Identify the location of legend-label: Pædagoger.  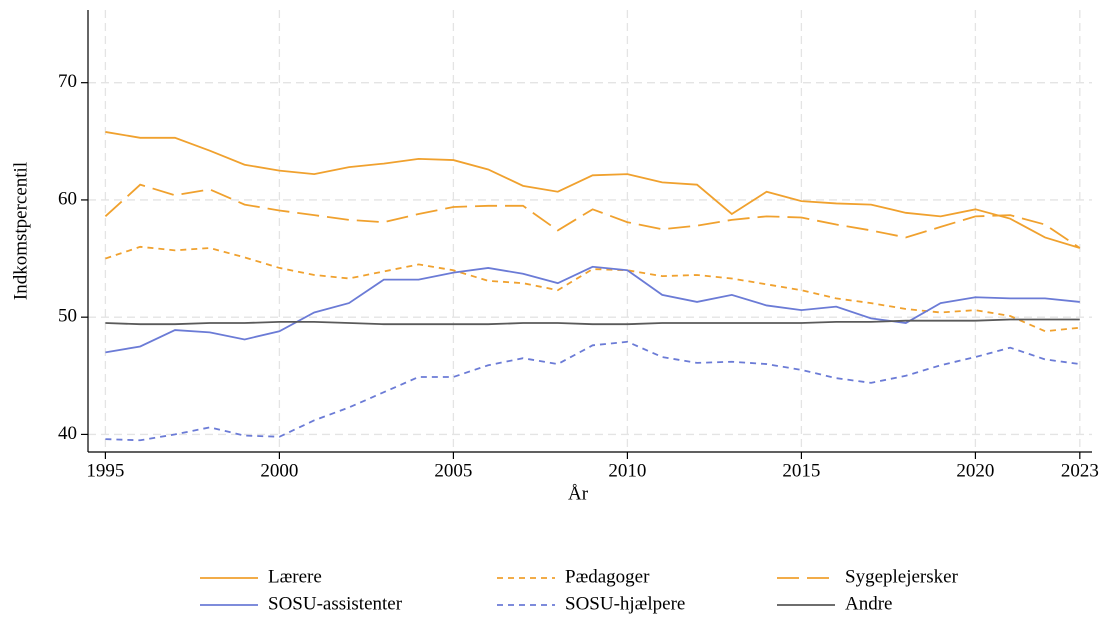
(607, 576).